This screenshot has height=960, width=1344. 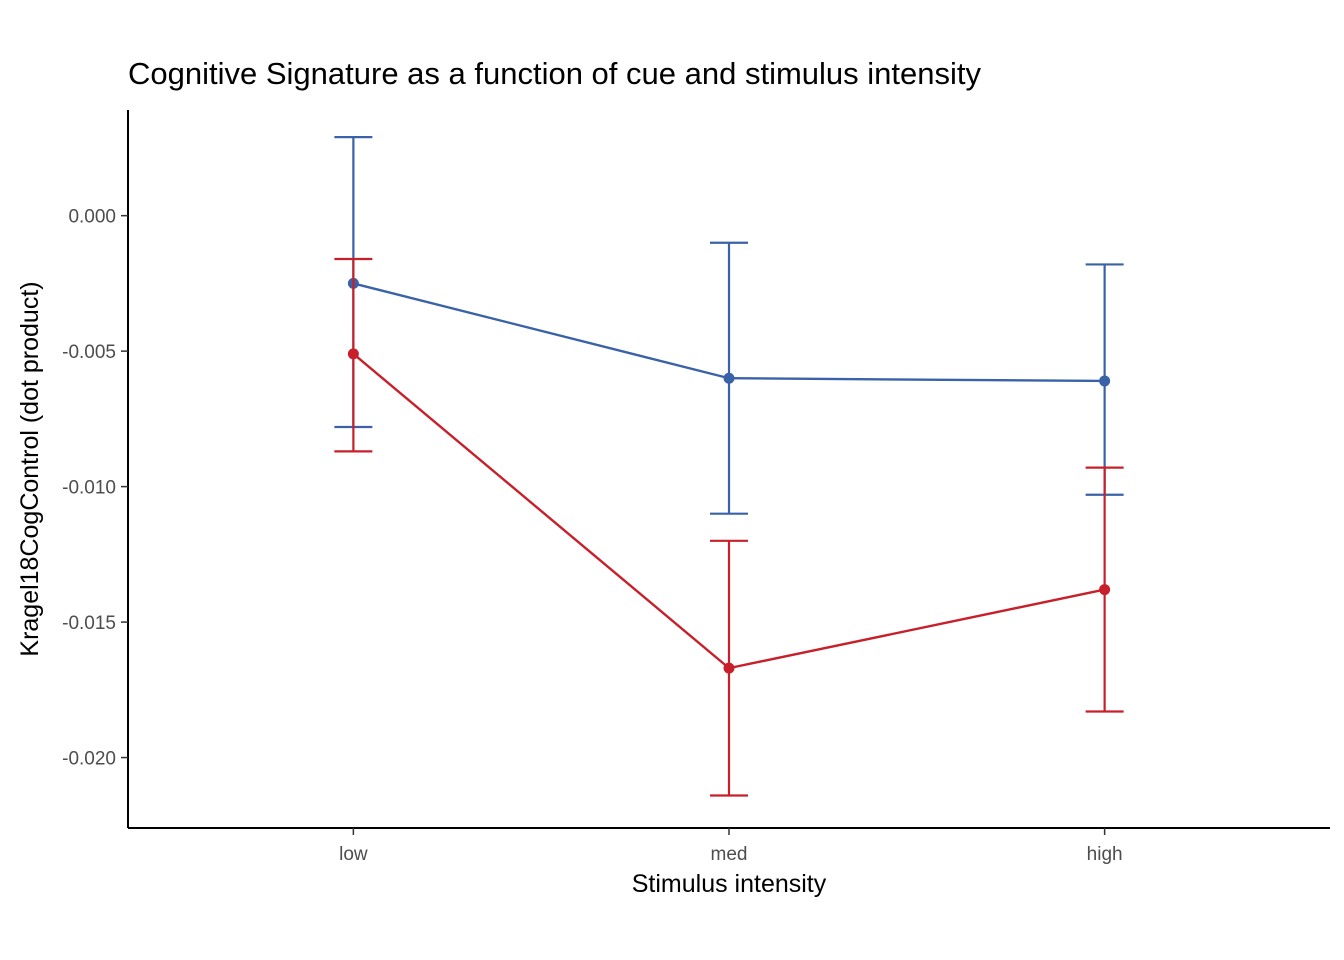 I want to click on x-axis-title: Stimulus intensity, so click(x=729, y=884).